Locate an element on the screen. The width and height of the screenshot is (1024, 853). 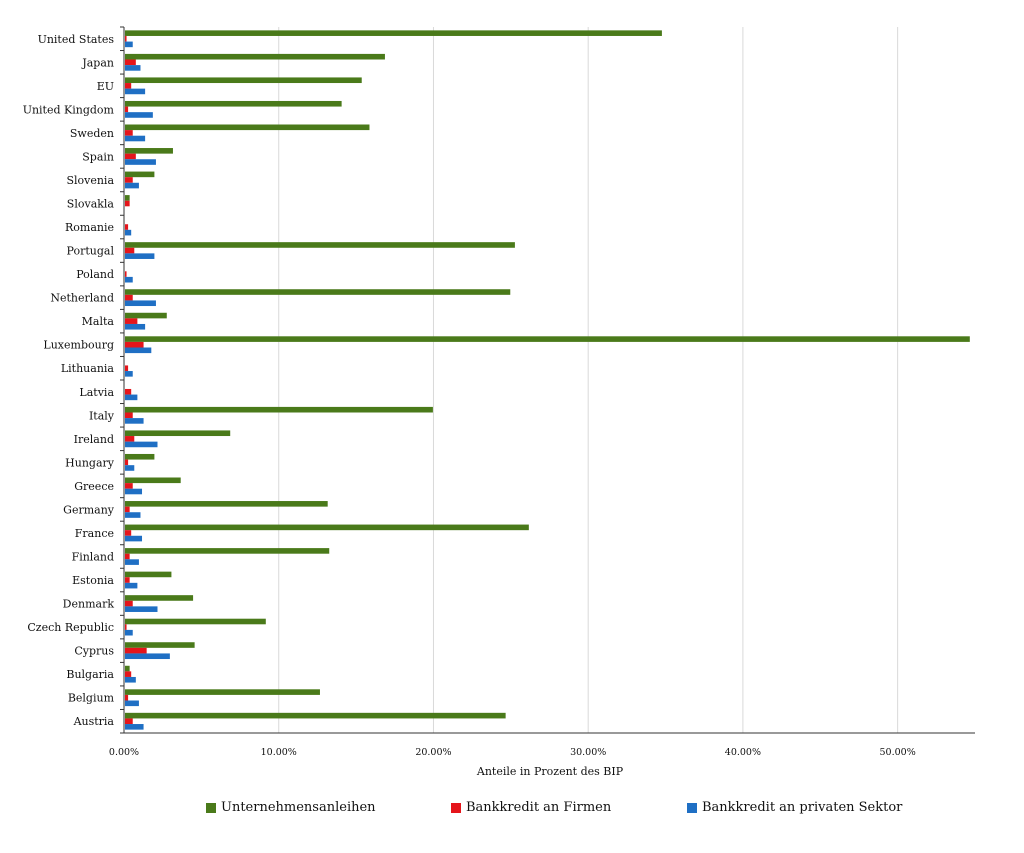
category-label: Ireland is located at coordinates (94, 439).